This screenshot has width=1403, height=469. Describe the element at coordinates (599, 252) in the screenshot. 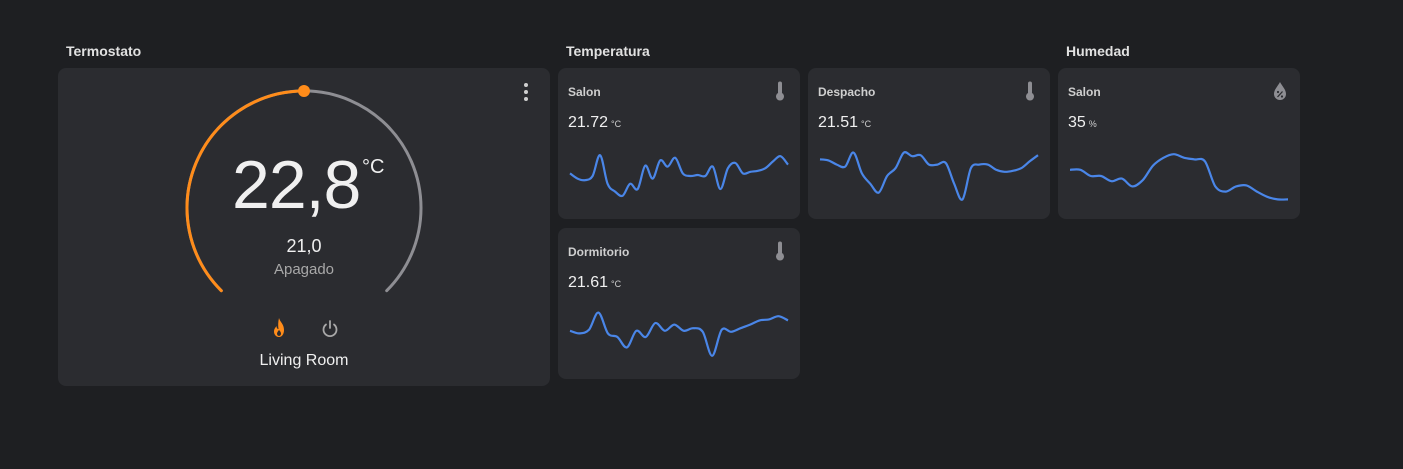

I see `sensor-name: Dormitorio` at that location.